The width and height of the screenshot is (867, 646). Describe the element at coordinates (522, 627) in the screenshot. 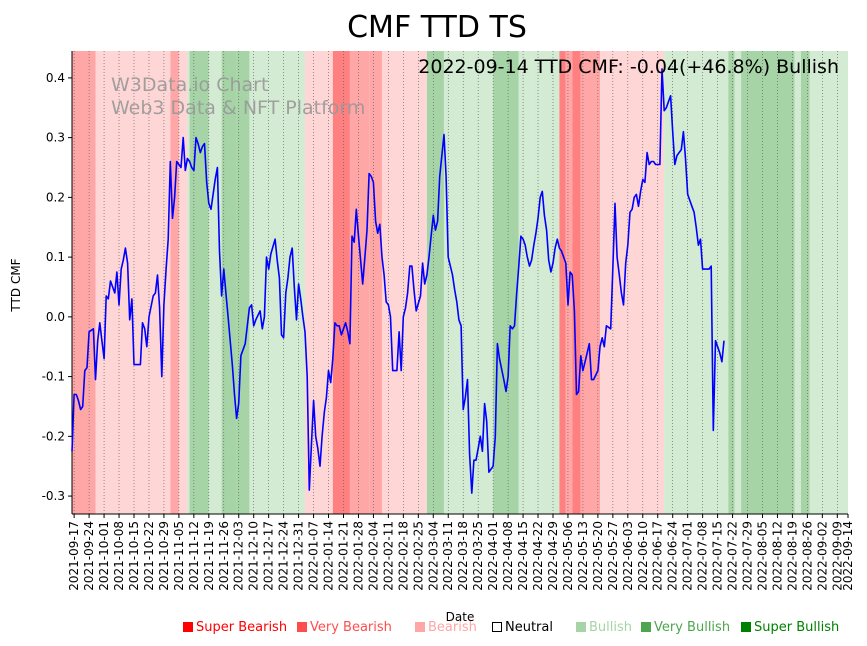

I see `legend-item: Neutral` at that location.